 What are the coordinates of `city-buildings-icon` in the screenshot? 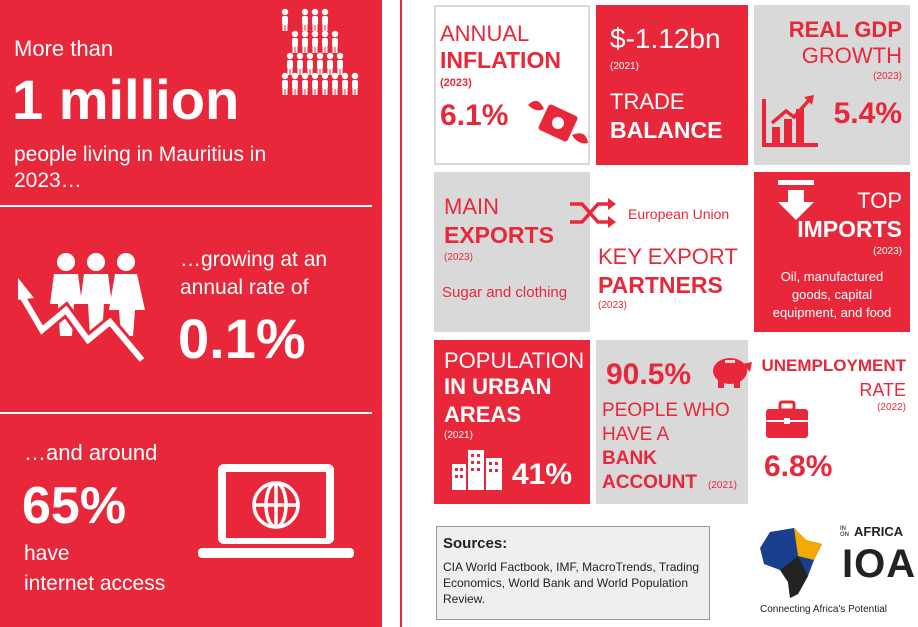 It's located at (478, 470).